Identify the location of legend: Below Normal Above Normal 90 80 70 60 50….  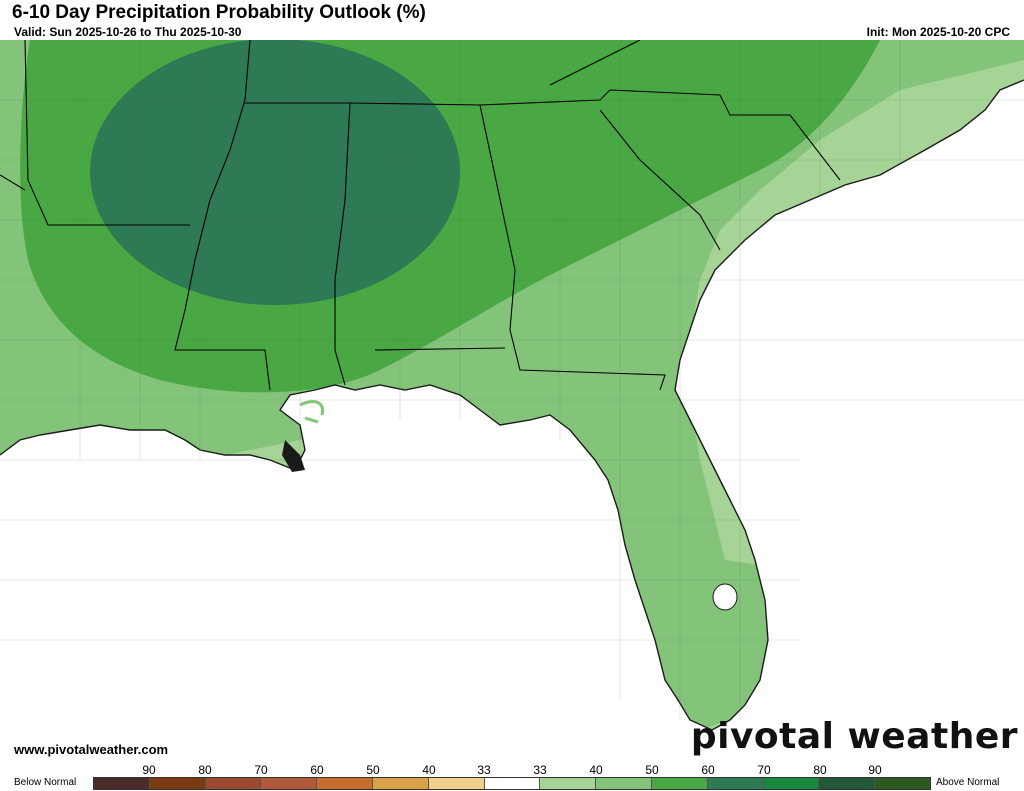
(512, 776).